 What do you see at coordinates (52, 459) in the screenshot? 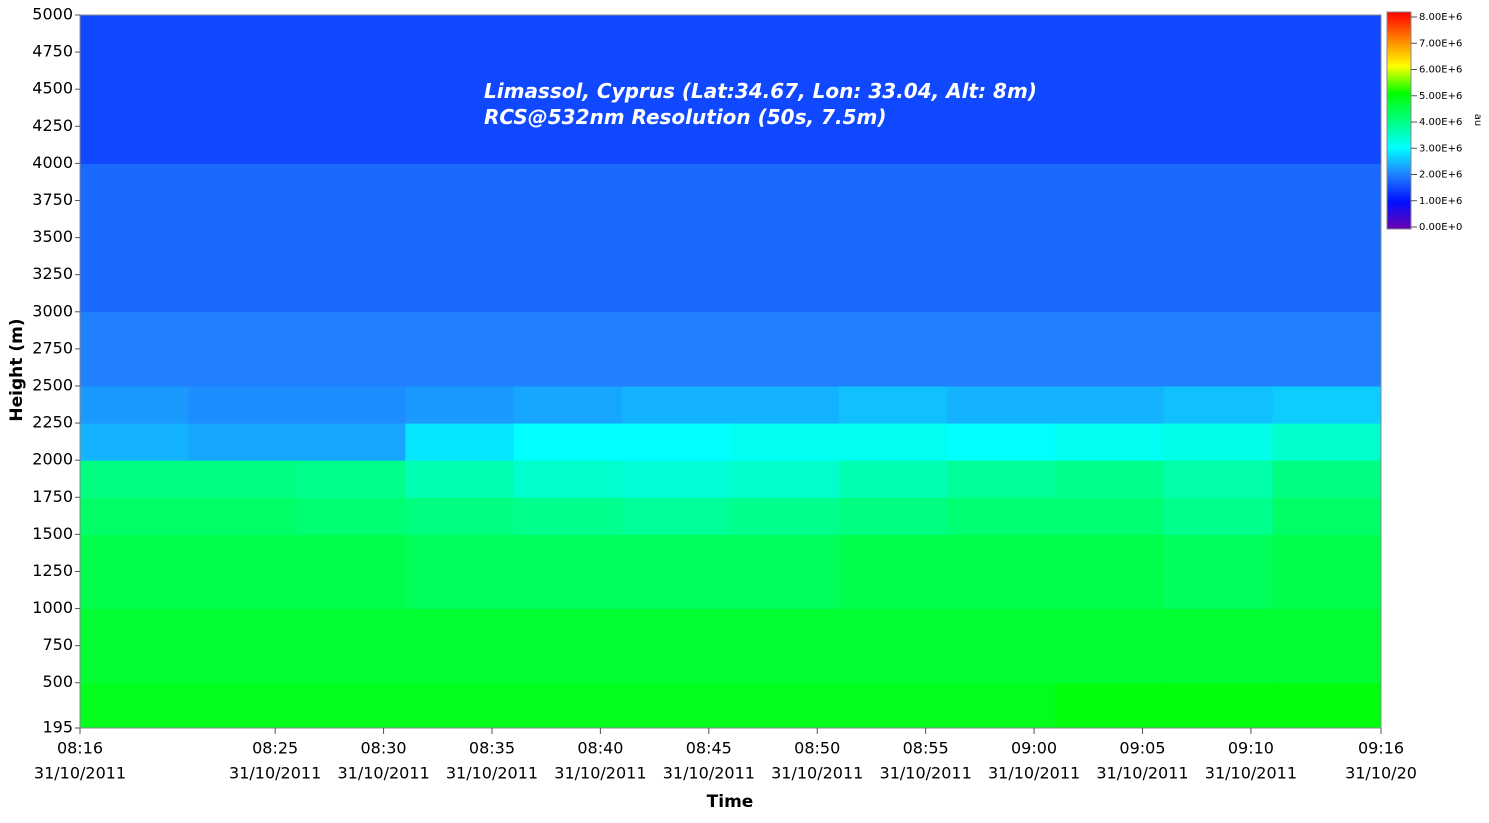
I see `y-tick-label: 2000` at bounding box center [52, 459].